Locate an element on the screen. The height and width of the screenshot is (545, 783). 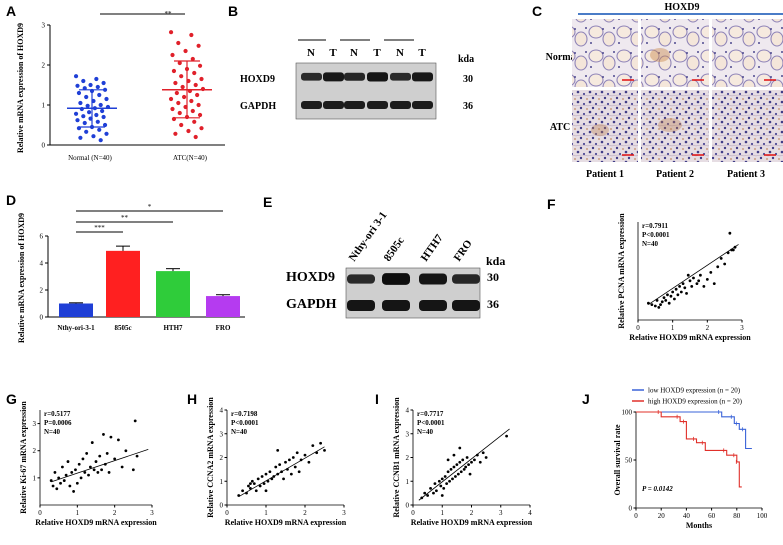
panel-j-xlabel: Months is located at coordinates (699, 525).